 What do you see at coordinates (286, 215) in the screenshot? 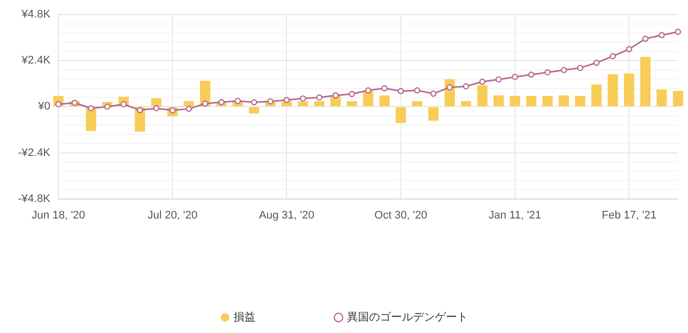
I see `x-tick-label: Aug 31, '20` at bounding box center [286, 215].